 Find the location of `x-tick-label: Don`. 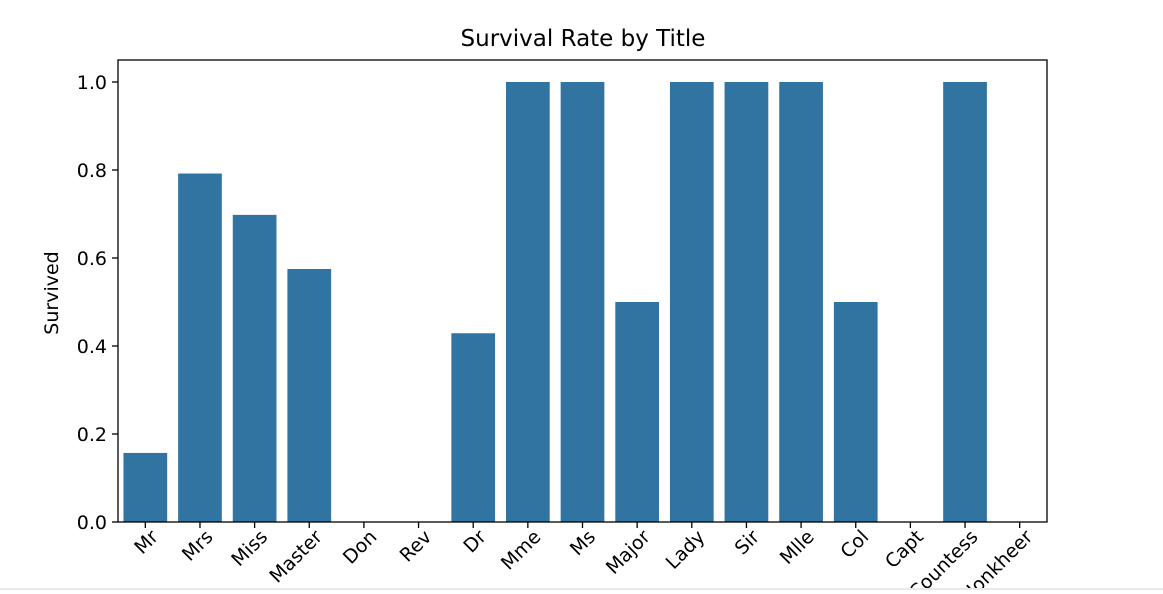

x-tick-label: Don is located at coordinates (360, 547).